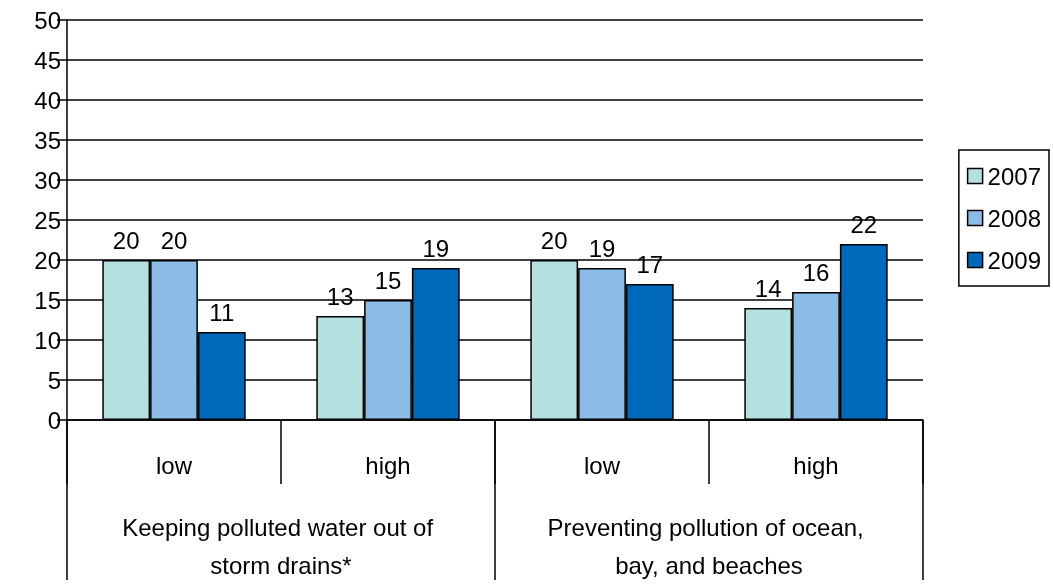 The width and height of the screenshot is (1053, 584). What do you see at coordinates (47, 220) in the screenshot?
I see `y-tick-label: 25` at bounding box center [47, 220].